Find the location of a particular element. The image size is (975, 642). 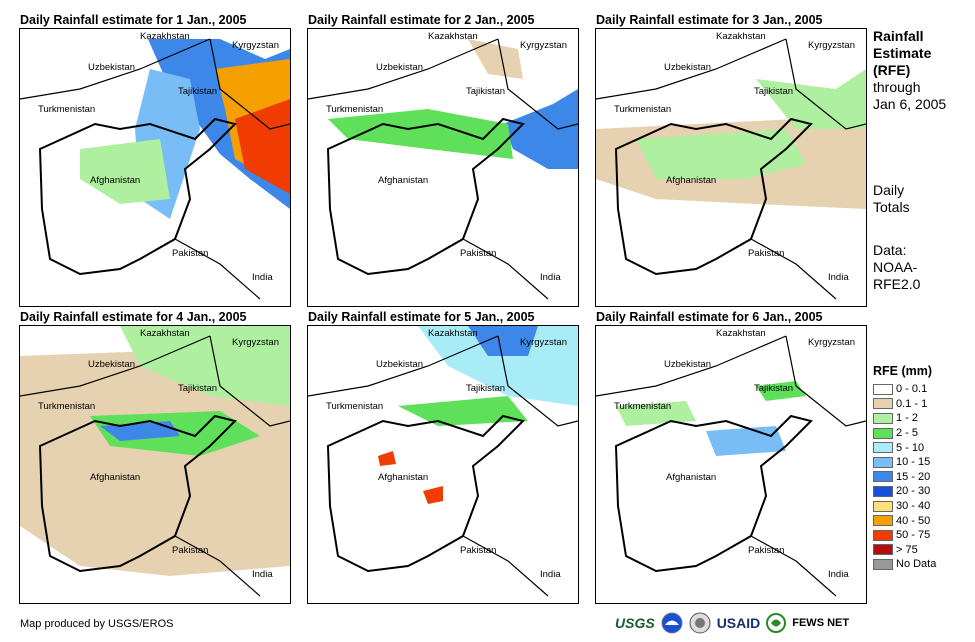

panel-title-2: Daily Rainfall estimate for 2 Jan., 2005 is located at coordinates (421, 20).